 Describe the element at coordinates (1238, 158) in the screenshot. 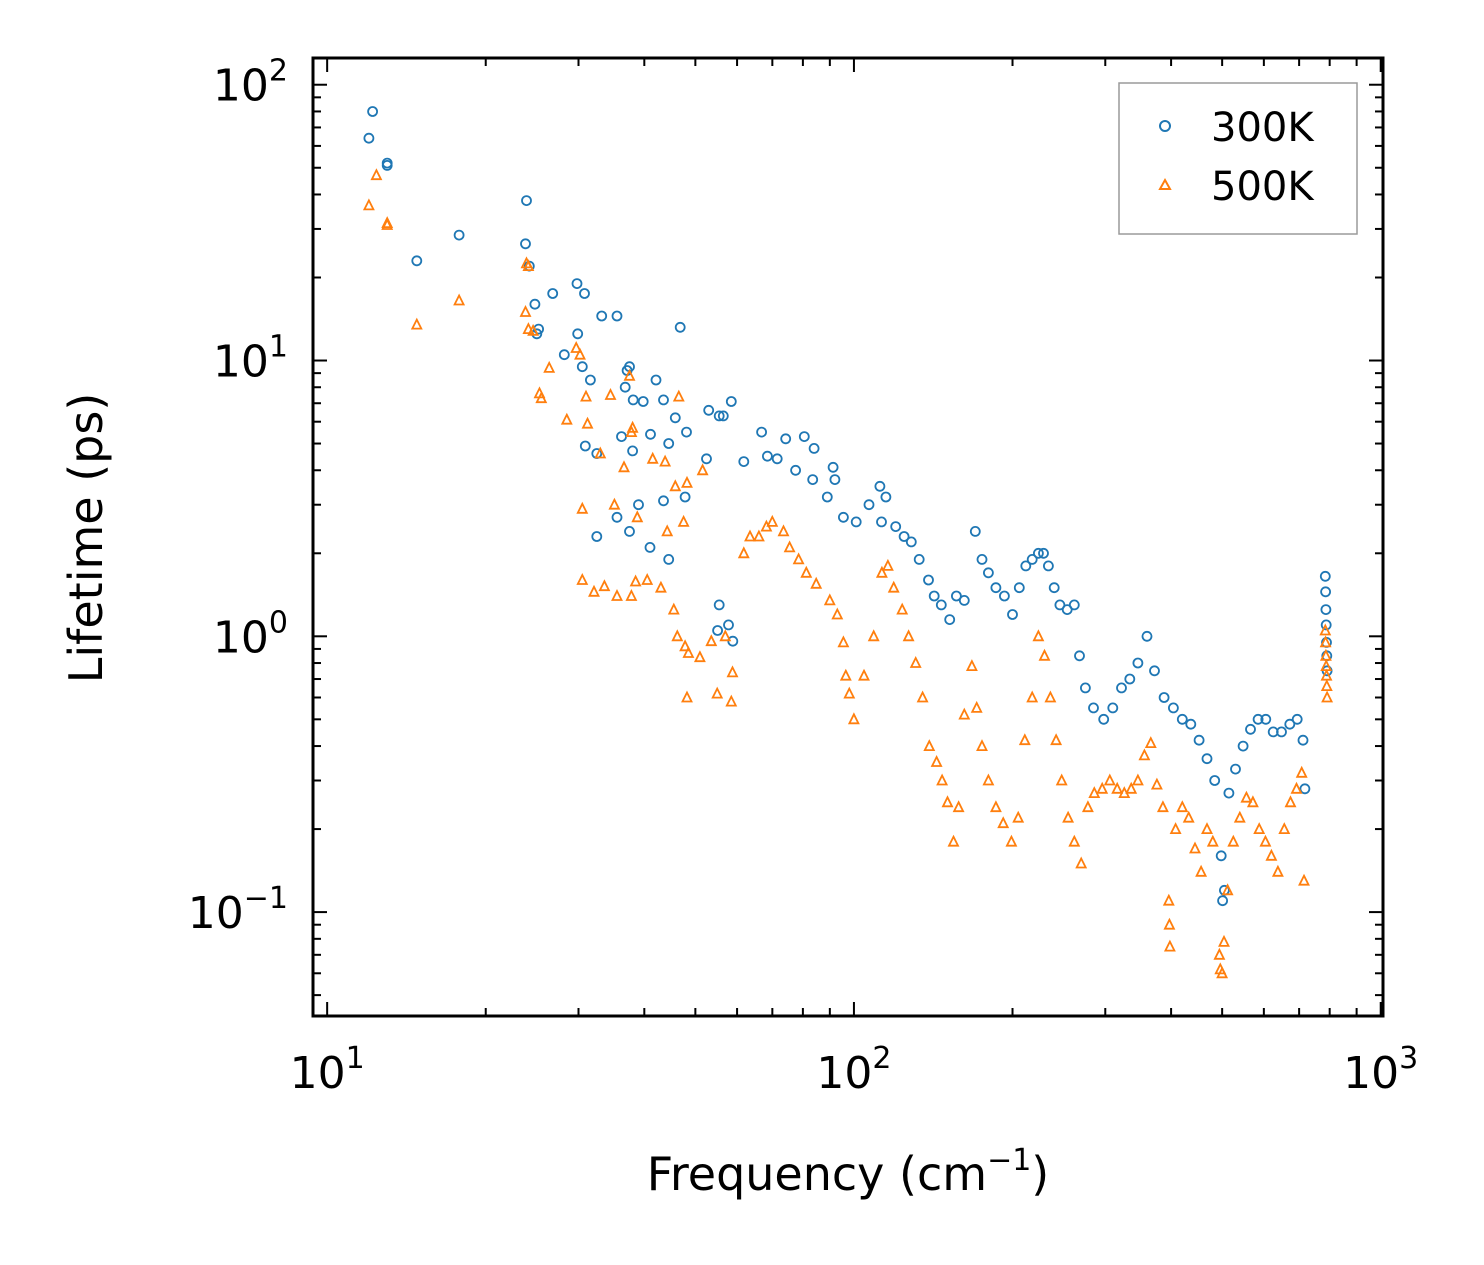

I see `legend-box` at that location.